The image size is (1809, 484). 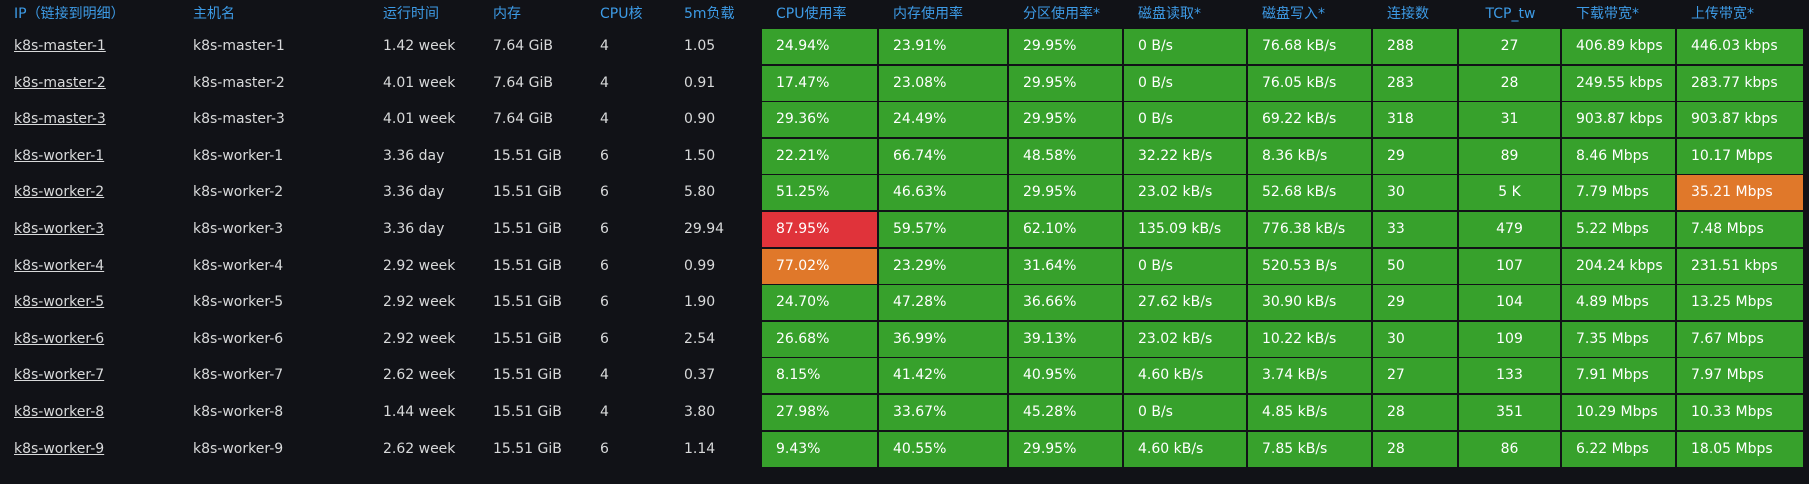 I want to click on column-header: IP（链接到明细）, so click(x=69, y=14).